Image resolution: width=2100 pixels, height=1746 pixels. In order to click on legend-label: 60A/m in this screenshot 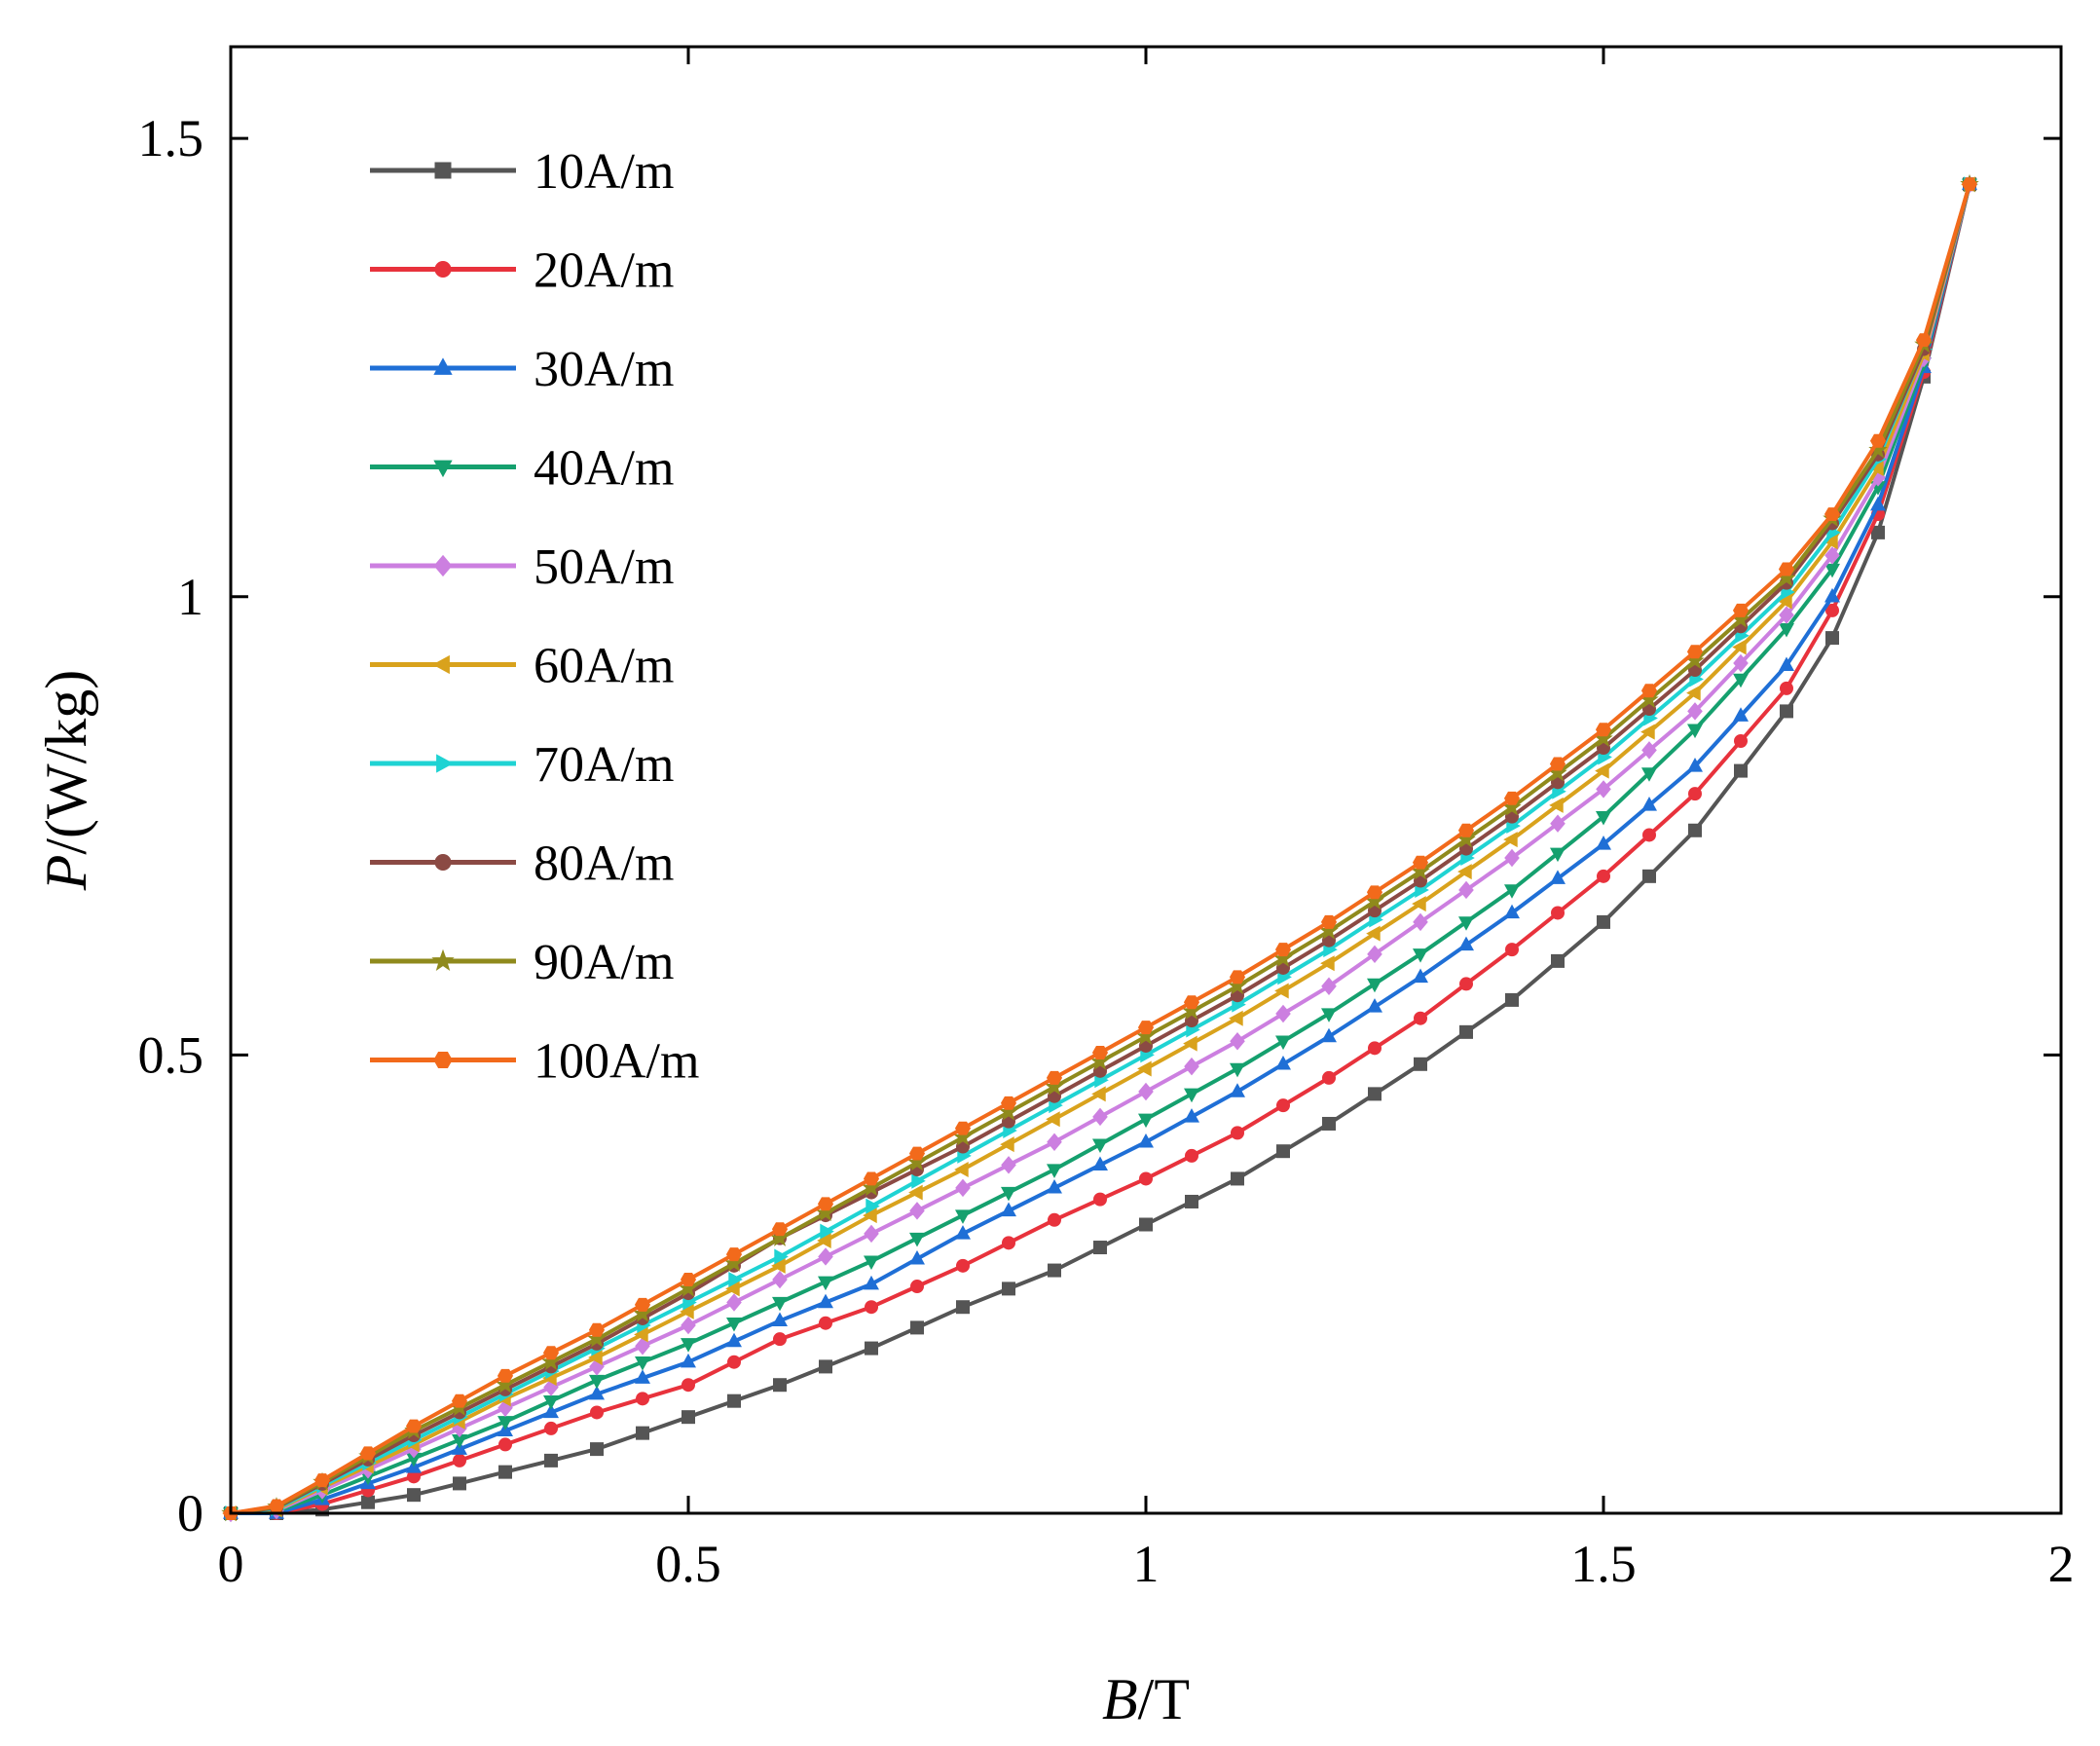, I will do `click(604, 666)`.